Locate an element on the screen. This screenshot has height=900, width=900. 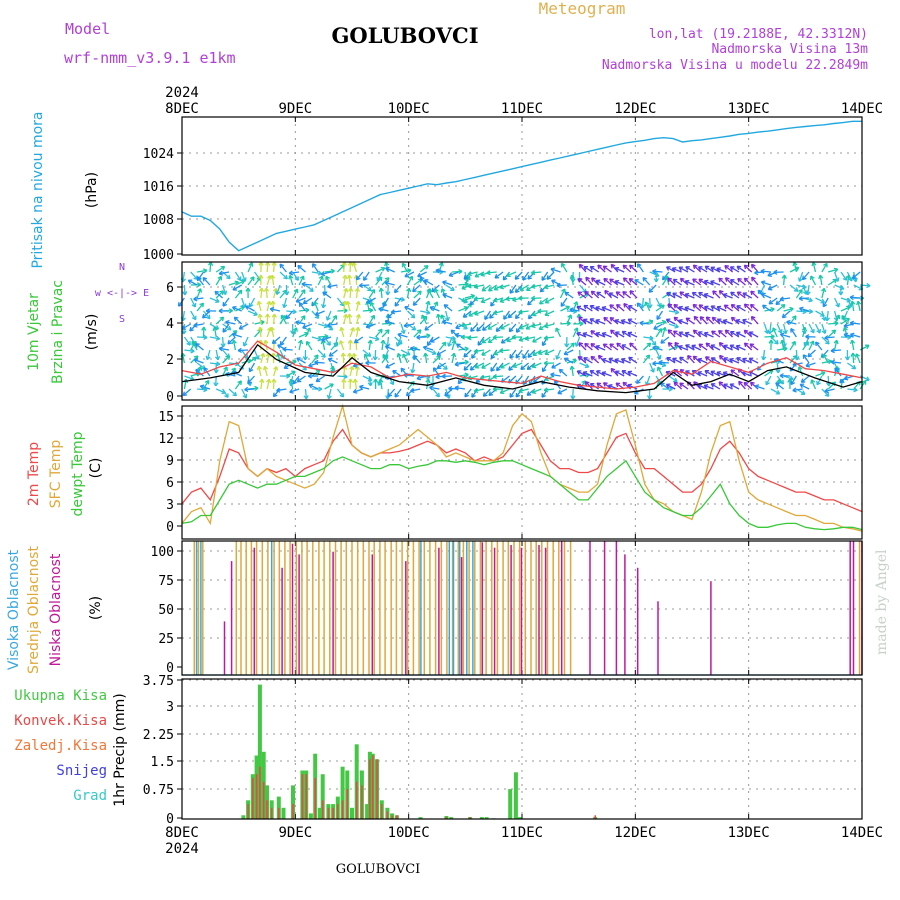
y-tick-label: 12 is located at coordinates (166, 439).